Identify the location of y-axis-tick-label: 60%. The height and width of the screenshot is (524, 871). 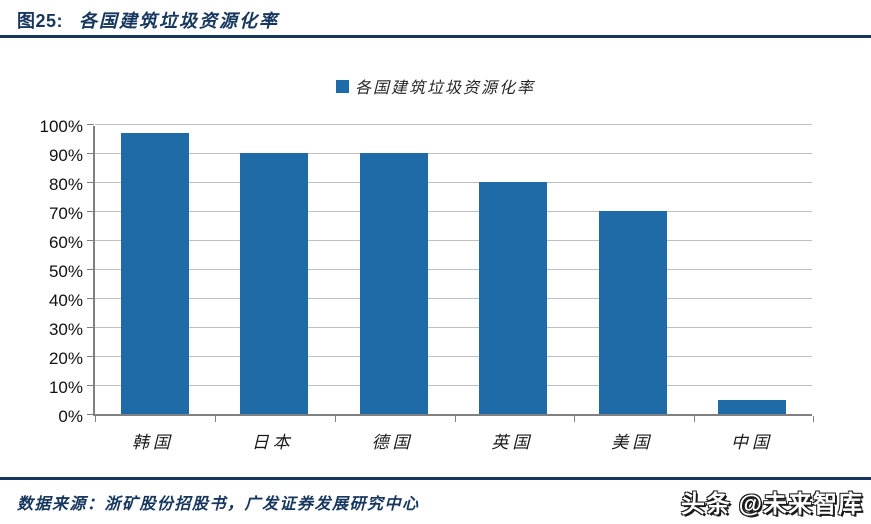
(65, 242).